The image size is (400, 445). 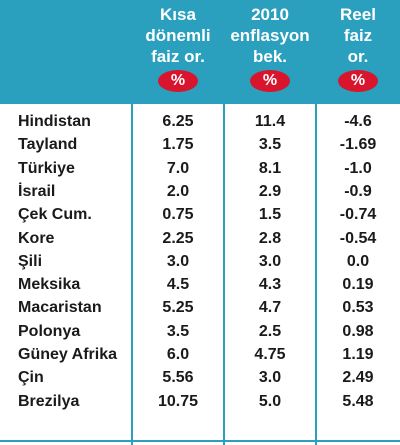 I want to click on country-cell: Polonya, so click(x=49, y=331).